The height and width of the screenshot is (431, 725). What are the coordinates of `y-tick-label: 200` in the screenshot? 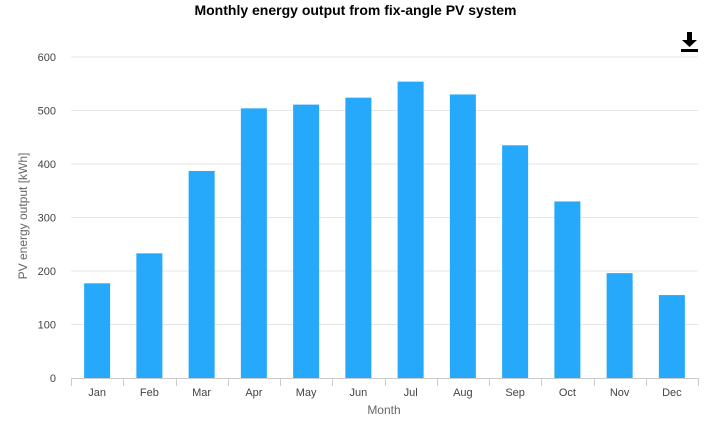 It's located at (47, 272).